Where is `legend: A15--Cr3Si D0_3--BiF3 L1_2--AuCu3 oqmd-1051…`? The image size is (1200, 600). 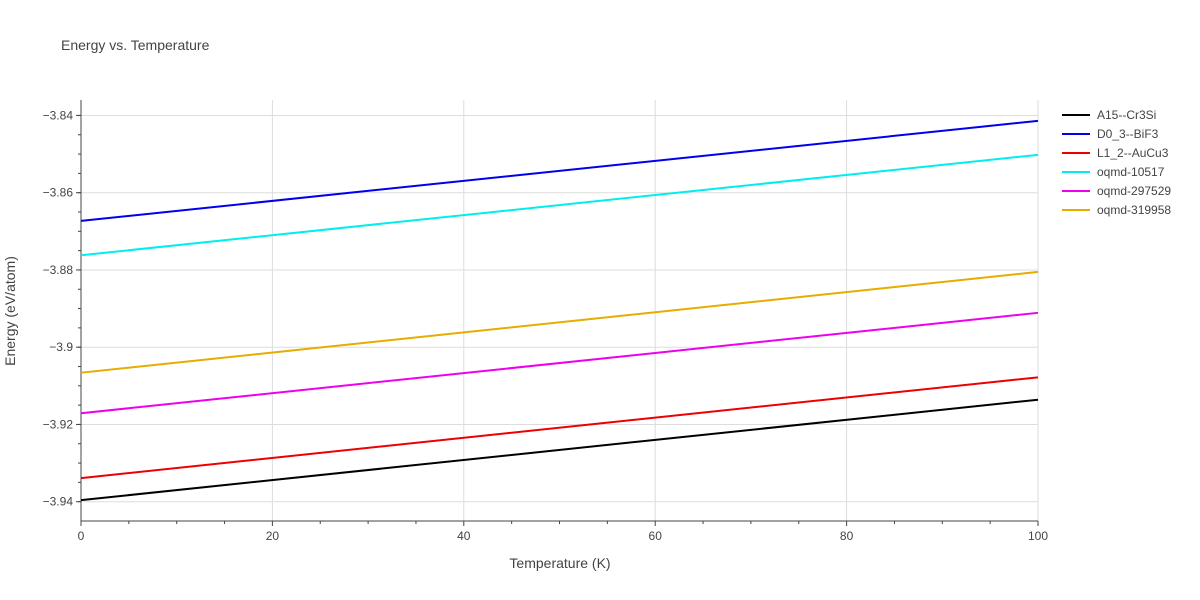
legend: A15--Cr3Si D0_3--BiF3 L1_2--AuCu3 oqmd-1051… is located at coordinates (1116, 162).